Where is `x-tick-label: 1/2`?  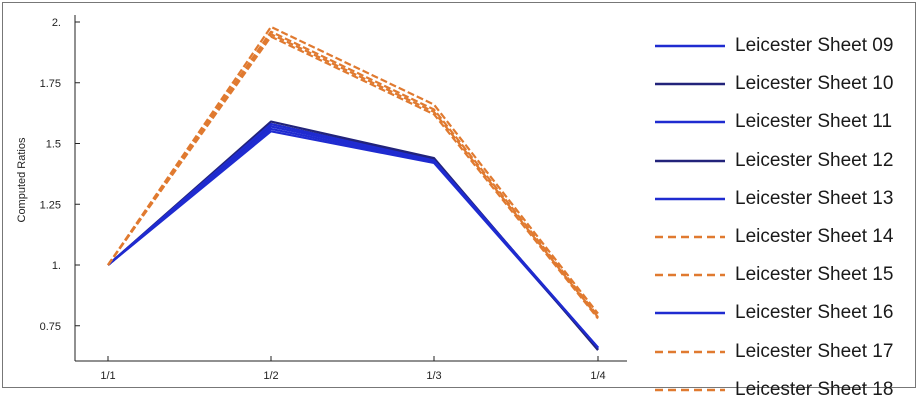
x-tick-label: 1/2 is located at coordinates (270, 376).